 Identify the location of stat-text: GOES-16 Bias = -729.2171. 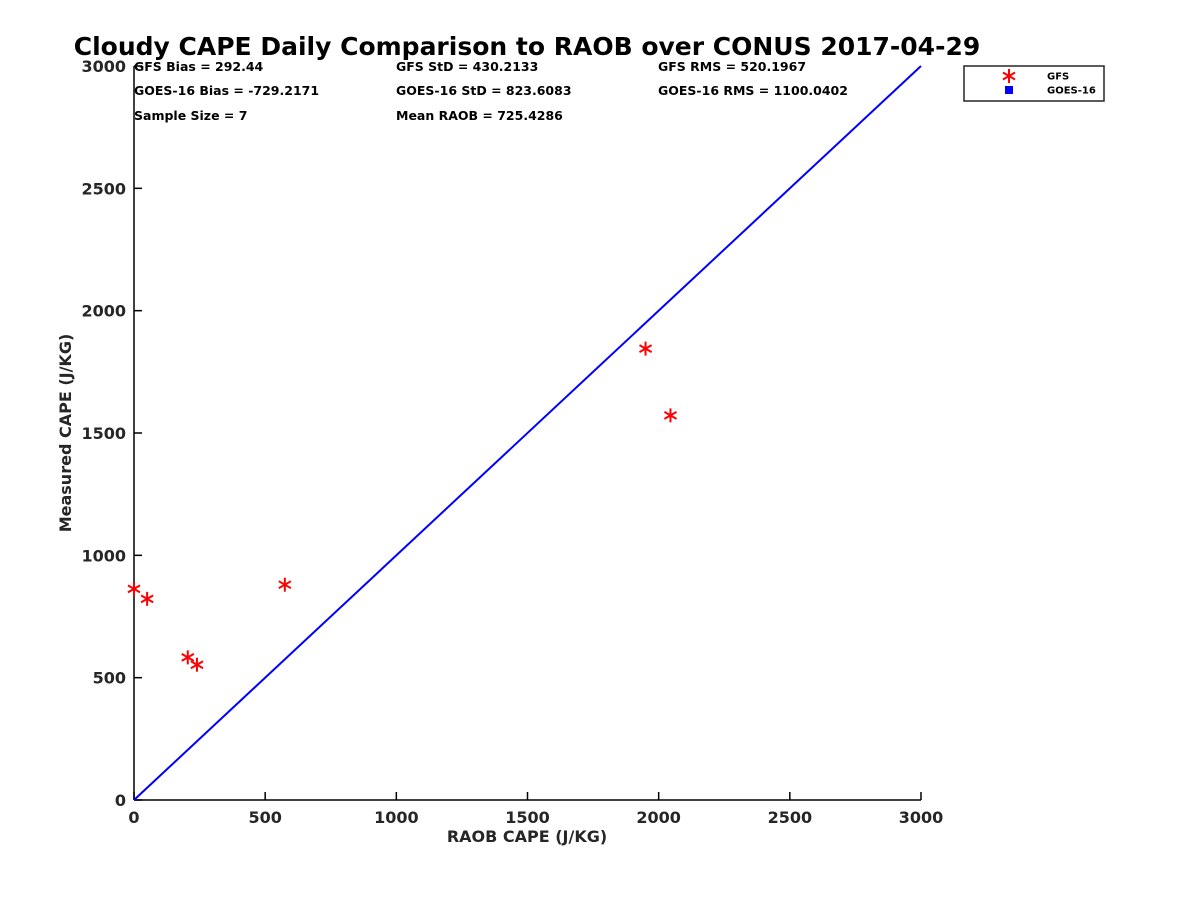
(226, 90).